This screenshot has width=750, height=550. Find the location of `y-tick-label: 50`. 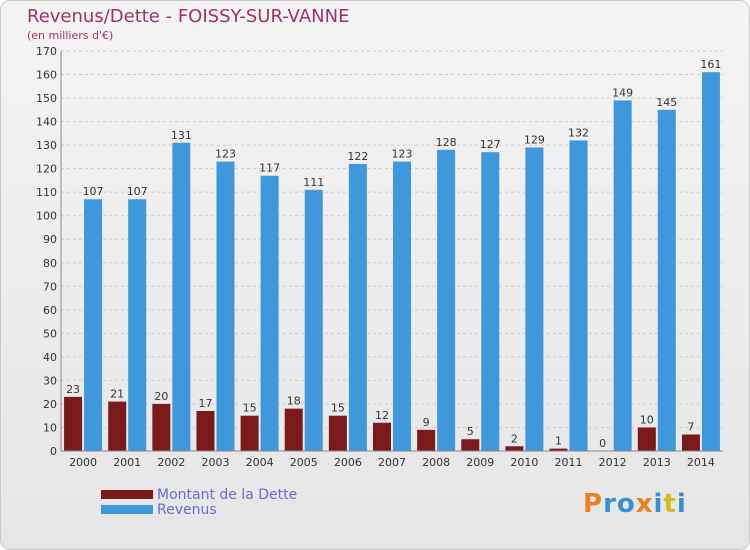

y-tick-label: 50 is located at coordinates (50, 333).